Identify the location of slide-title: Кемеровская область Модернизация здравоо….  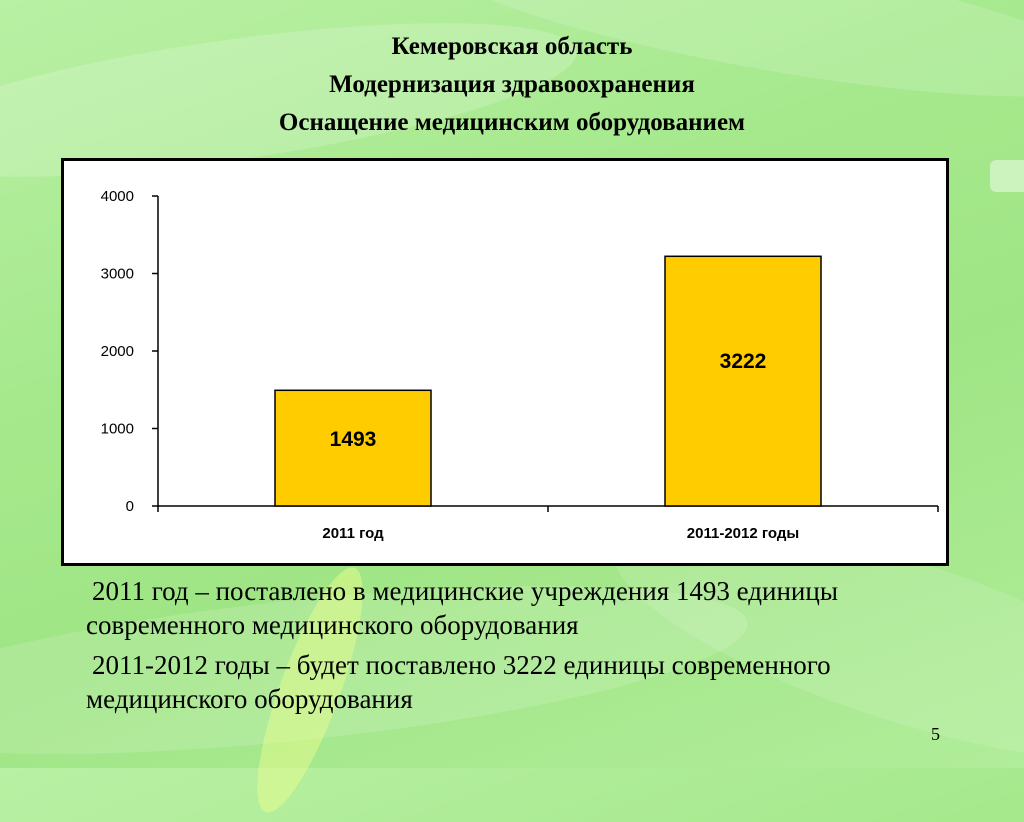
(512, 85).